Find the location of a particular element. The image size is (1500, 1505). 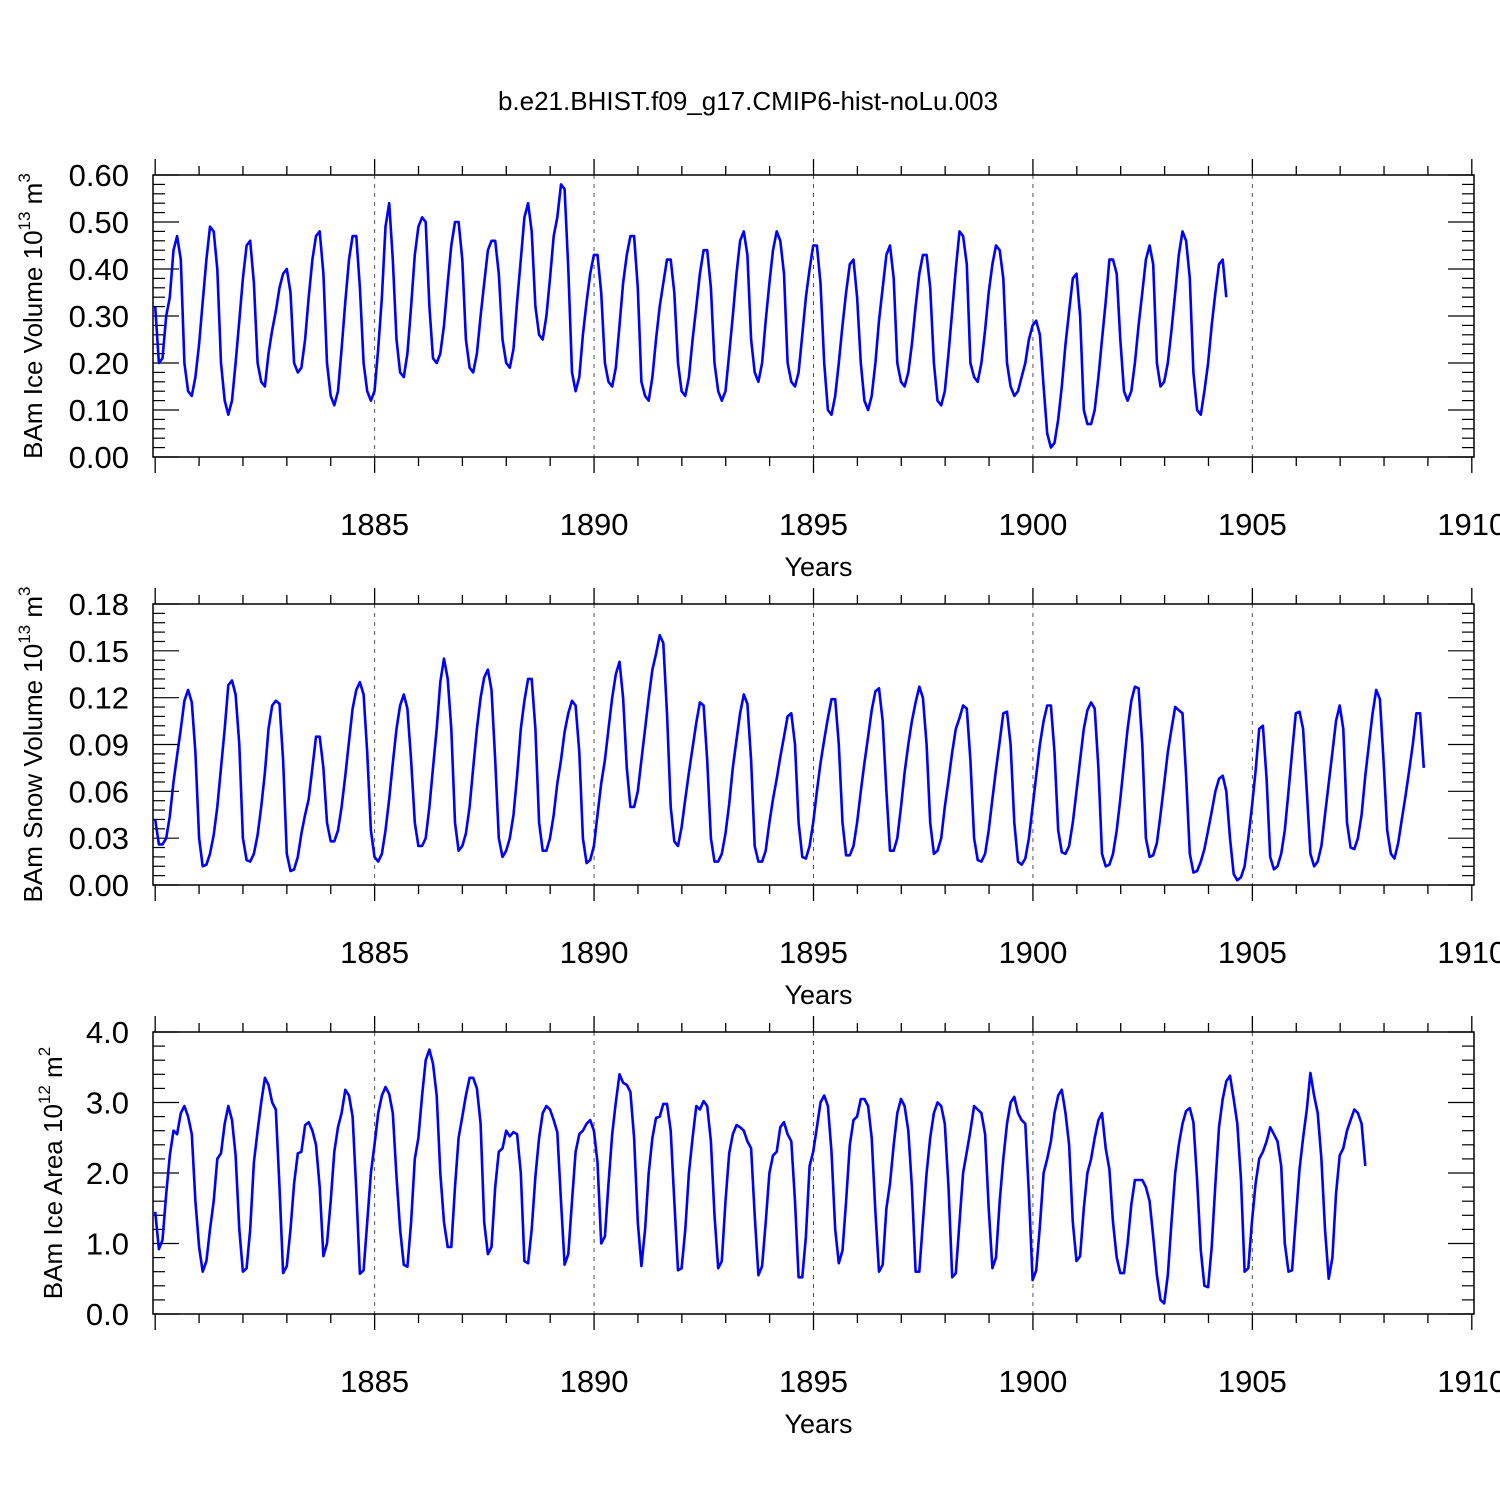

y-tick-label: 0.40 is located at coordinates (99, 269).